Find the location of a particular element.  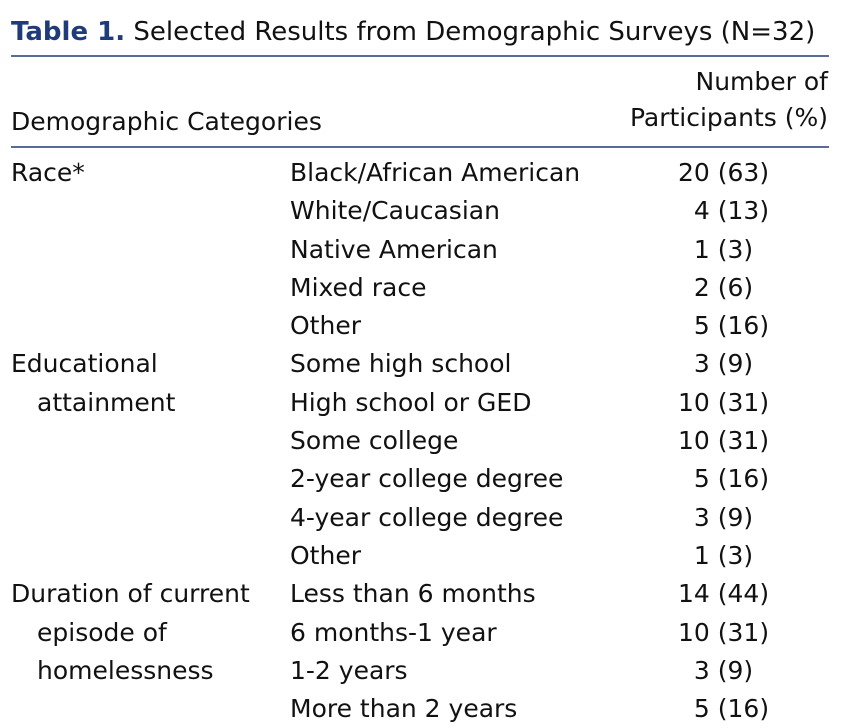

row-participant-count: 14 (44) is located at coordinates (723, 594).